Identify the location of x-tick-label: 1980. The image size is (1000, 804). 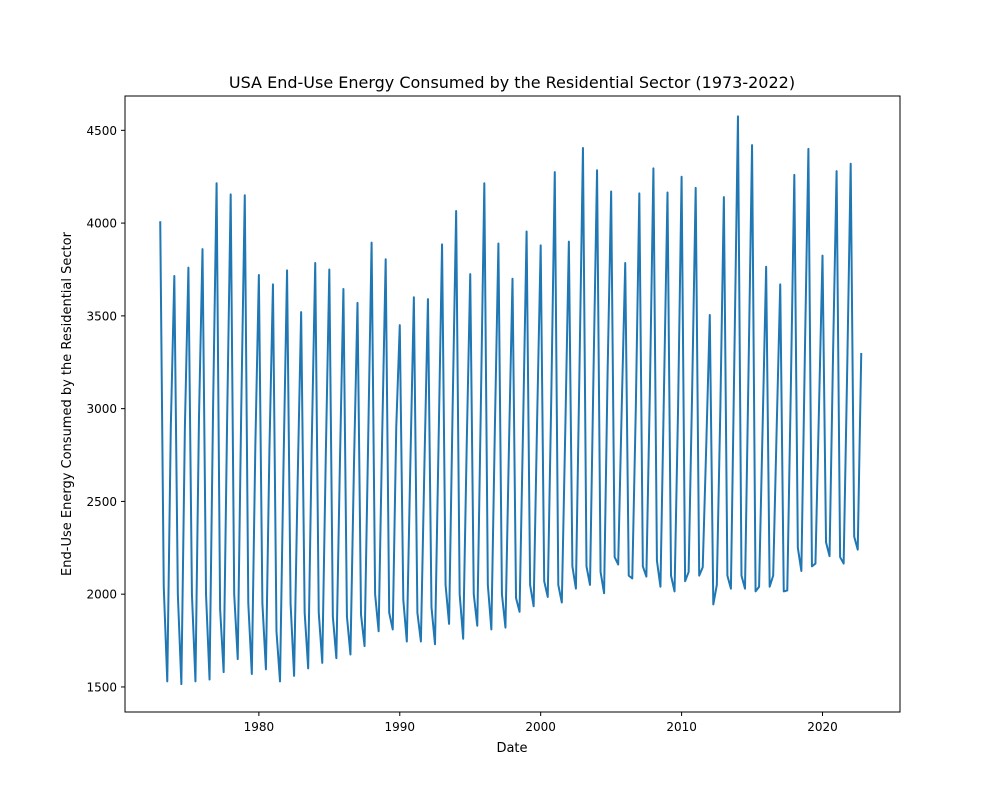
(259, 727).